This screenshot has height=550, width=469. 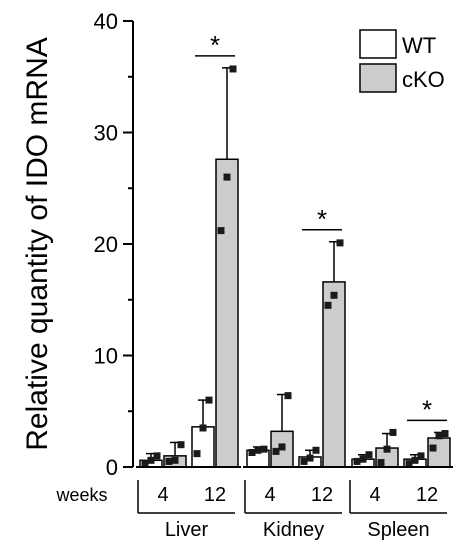 What do you see at coordinates (106, 133) in the screenshot?
I see `y-tick-label: 30` at bounding box center [106, 133].